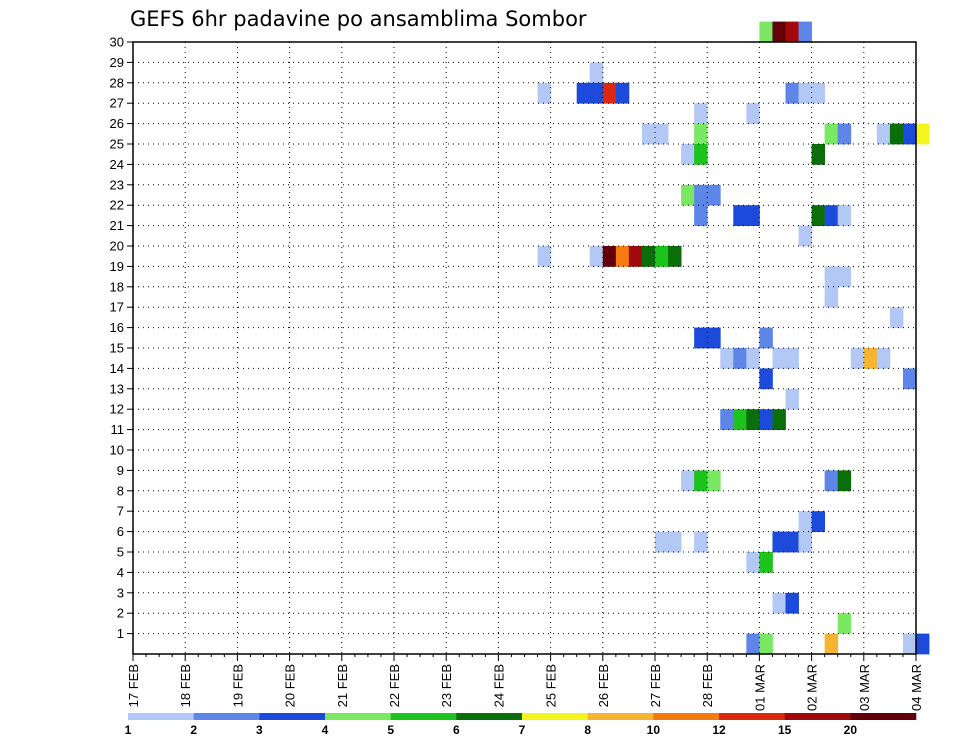 This screenshot has width=960, height=747. What do you see at coordinates (118, 429) in the screenshot?
I see `y-tick-label: 11` at bounding box center [118, 429].